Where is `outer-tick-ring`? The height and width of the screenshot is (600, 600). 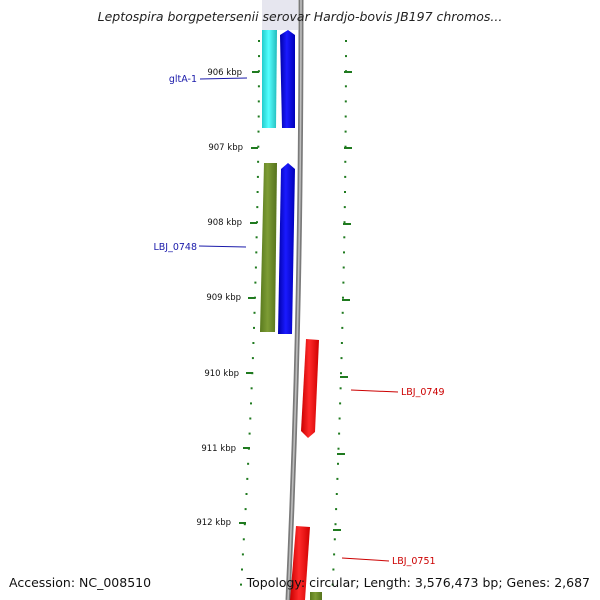 outer-tick-ring is located at coordinates (339, 313).